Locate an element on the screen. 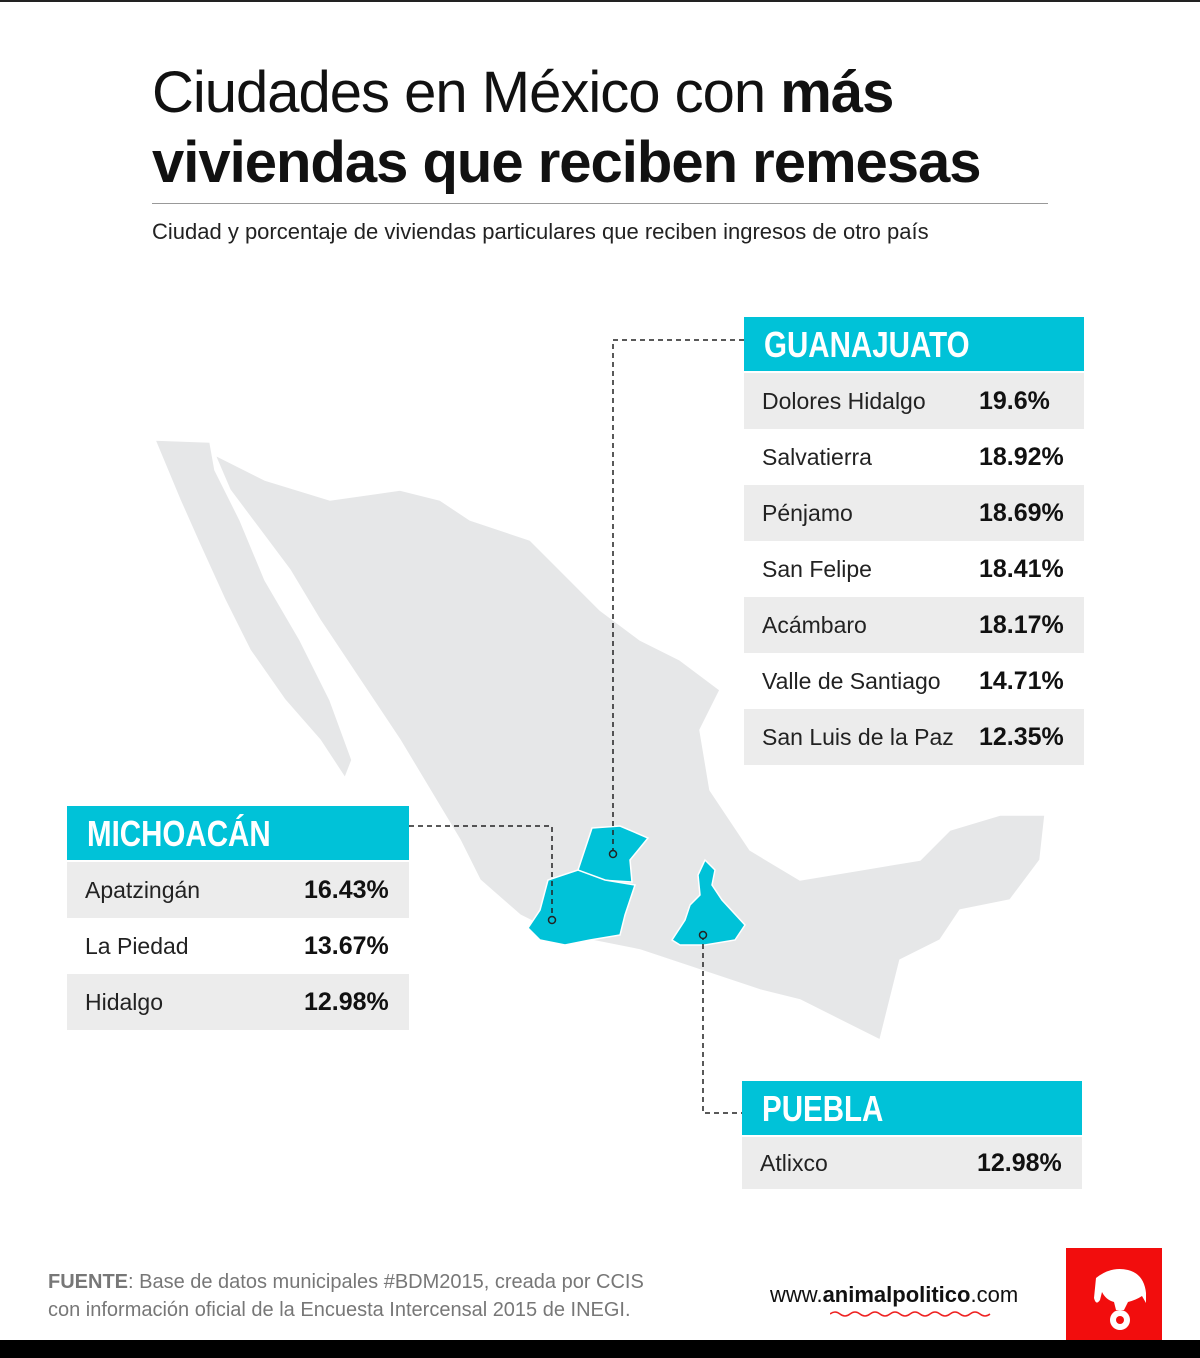  puebla-table: PUEBLA Atlixco 12.98% is located at coordinates (912, 1135).